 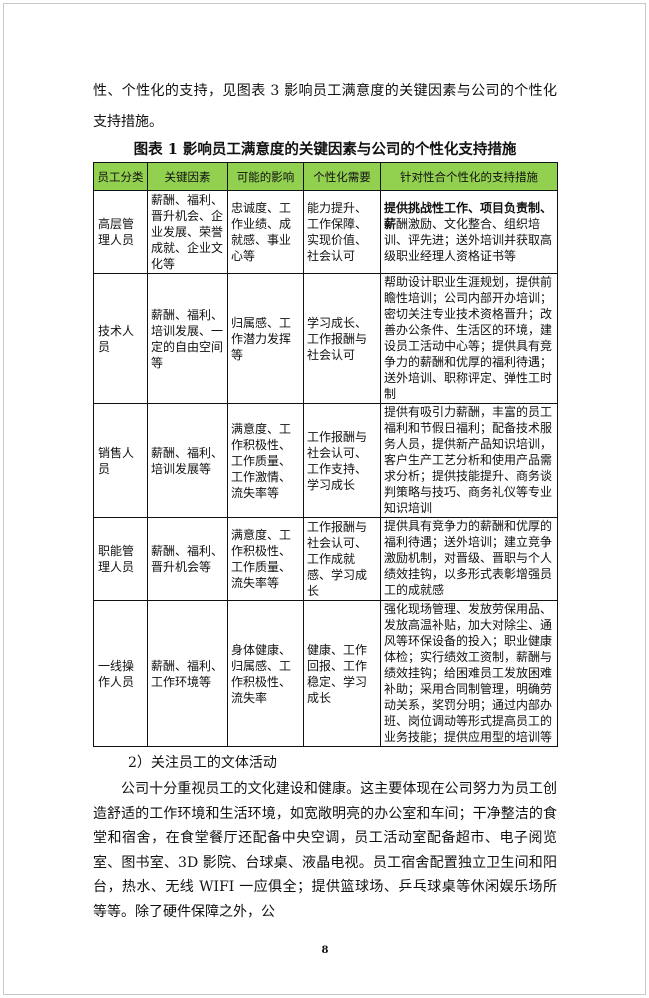 I want to click on cell-impact: 忠诚度、工作业绩、成就感、事业心等, so click(x=265, y=232).